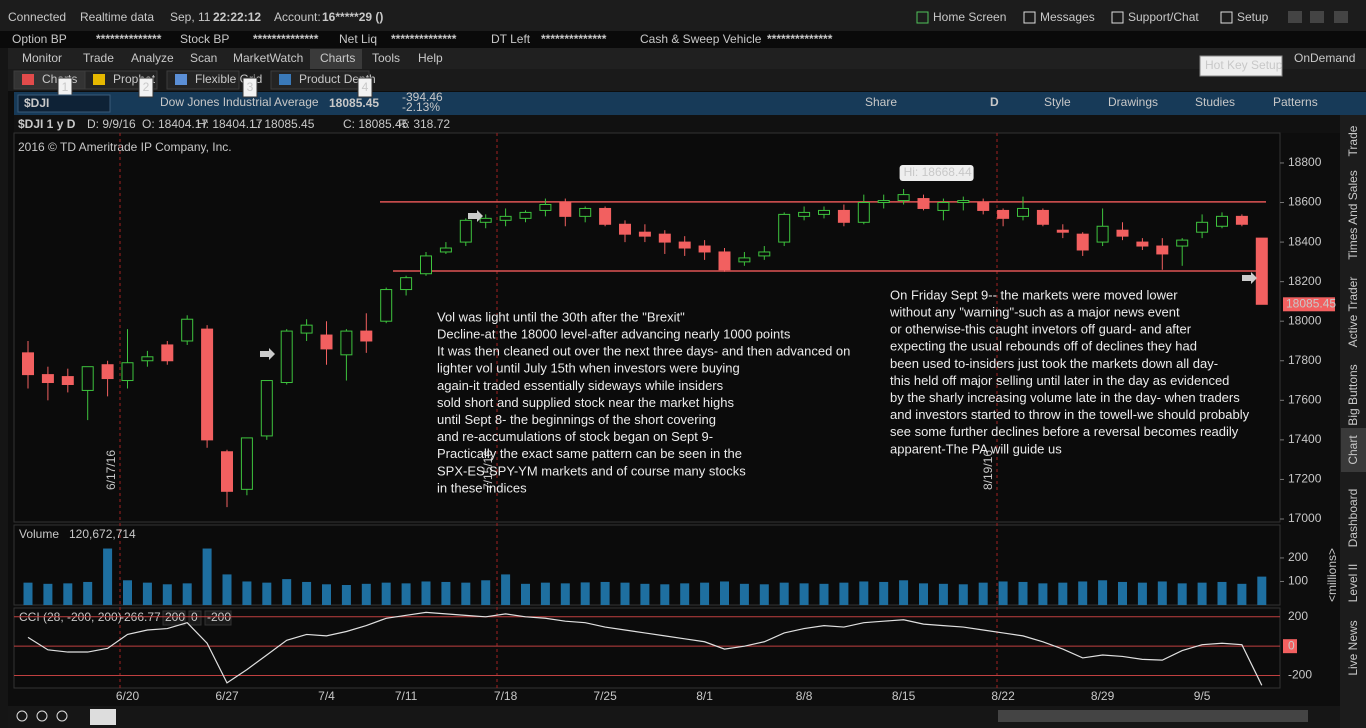 The image size is (1366, 728). Describe the element at coordinates (1353, 312) in the screenshot. I see `side-tab: Active Trader` at that location.